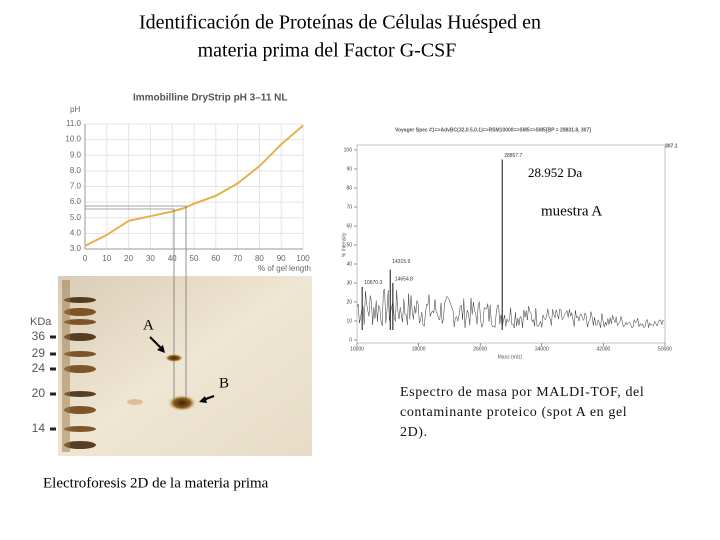 This screenshot has height=540, width=720. What do you see at coordinates (555, 172) in the screenshot?
I see `peak-note: 28.952 Da` at bounding box center [555, 172].